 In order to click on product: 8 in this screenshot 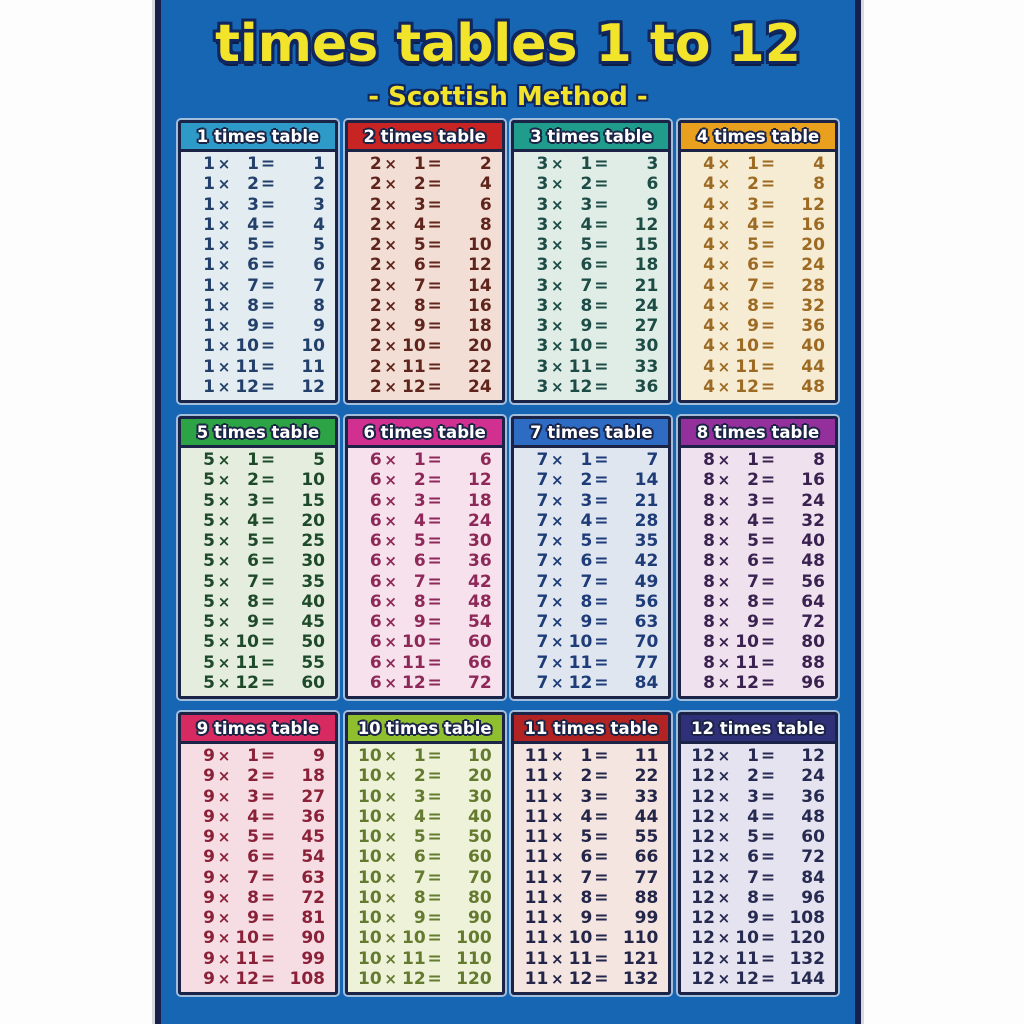, I will do `click(485, 224)`.